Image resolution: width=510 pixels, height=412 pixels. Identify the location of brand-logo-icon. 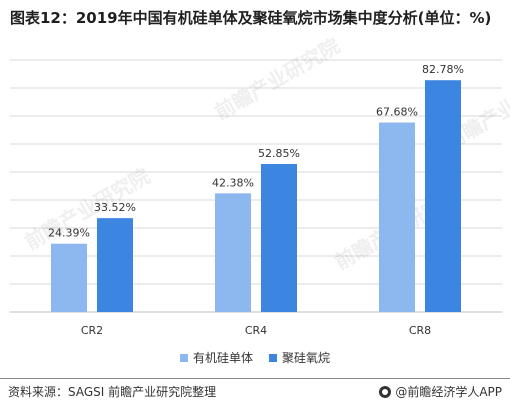
(385, 391).